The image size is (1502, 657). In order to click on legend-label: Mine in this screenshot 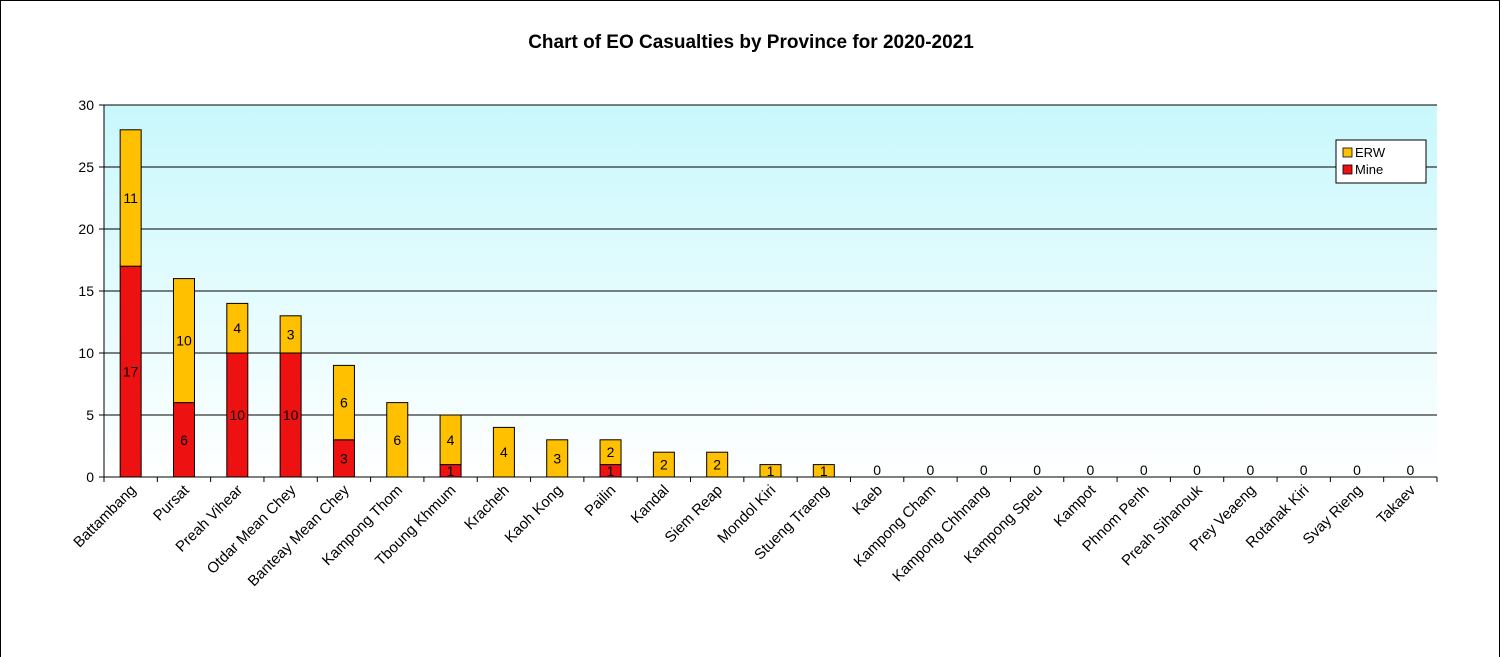, I will do `click(1369, 169)`.